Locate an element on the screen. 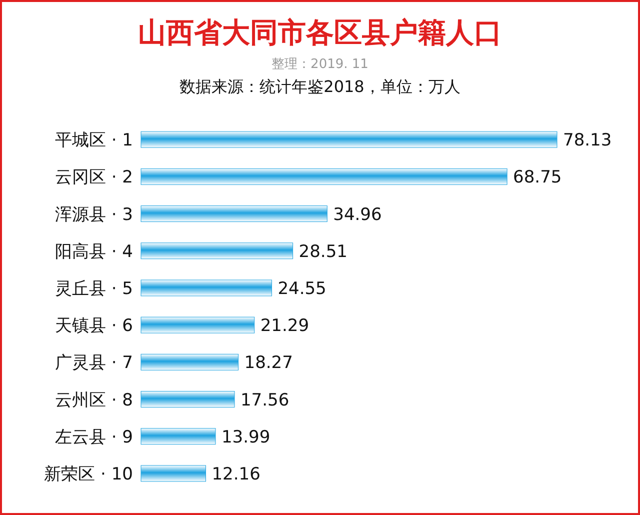 The width and height of the screenshot is (640, 515). y-tick-label: 云冈区 · 2 is located at coordinates (93, 178).